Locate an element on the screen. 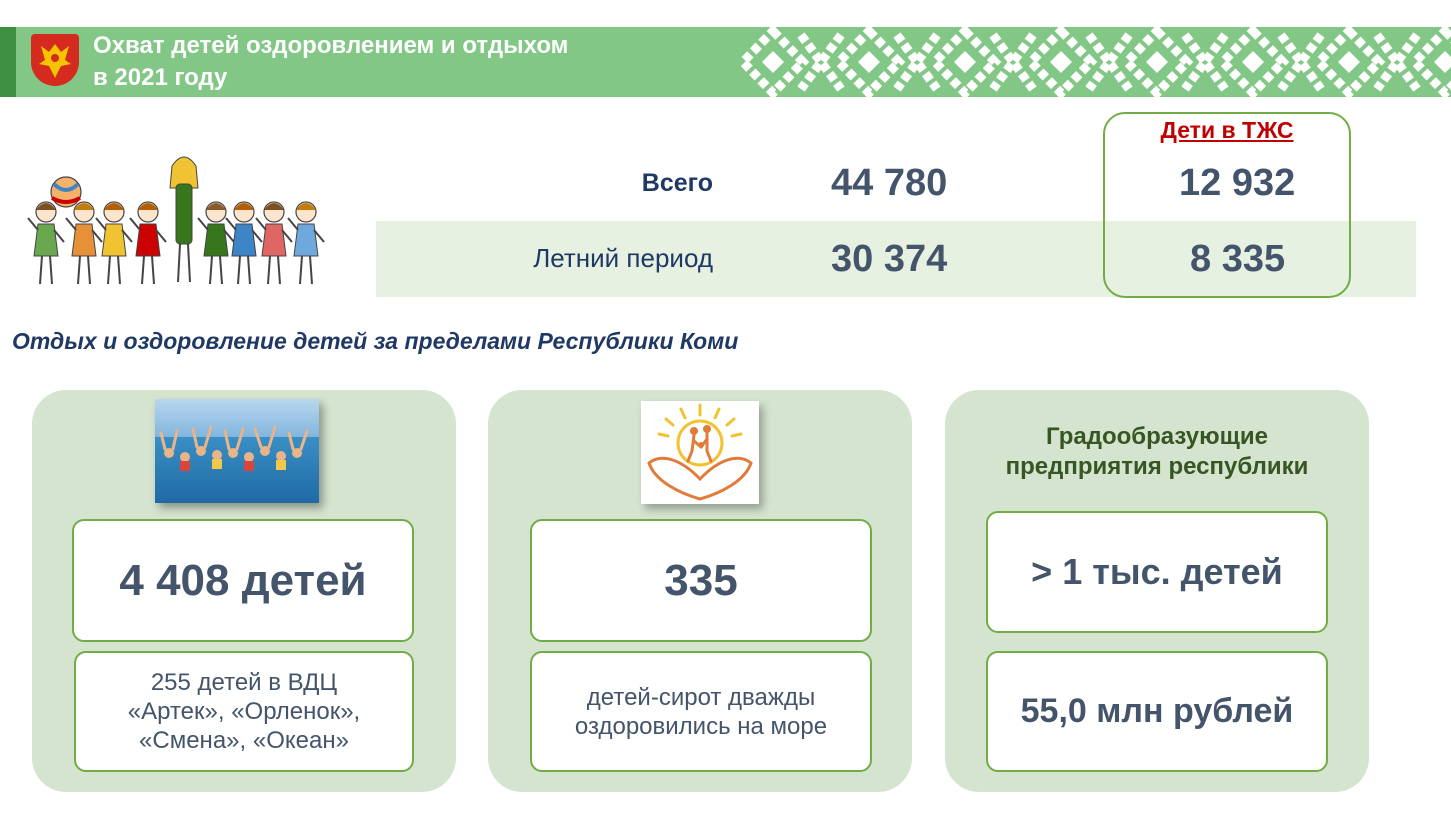  orphans-detail: детей-сирот дважды оздоровились на море is located at coordinates (701, 711).